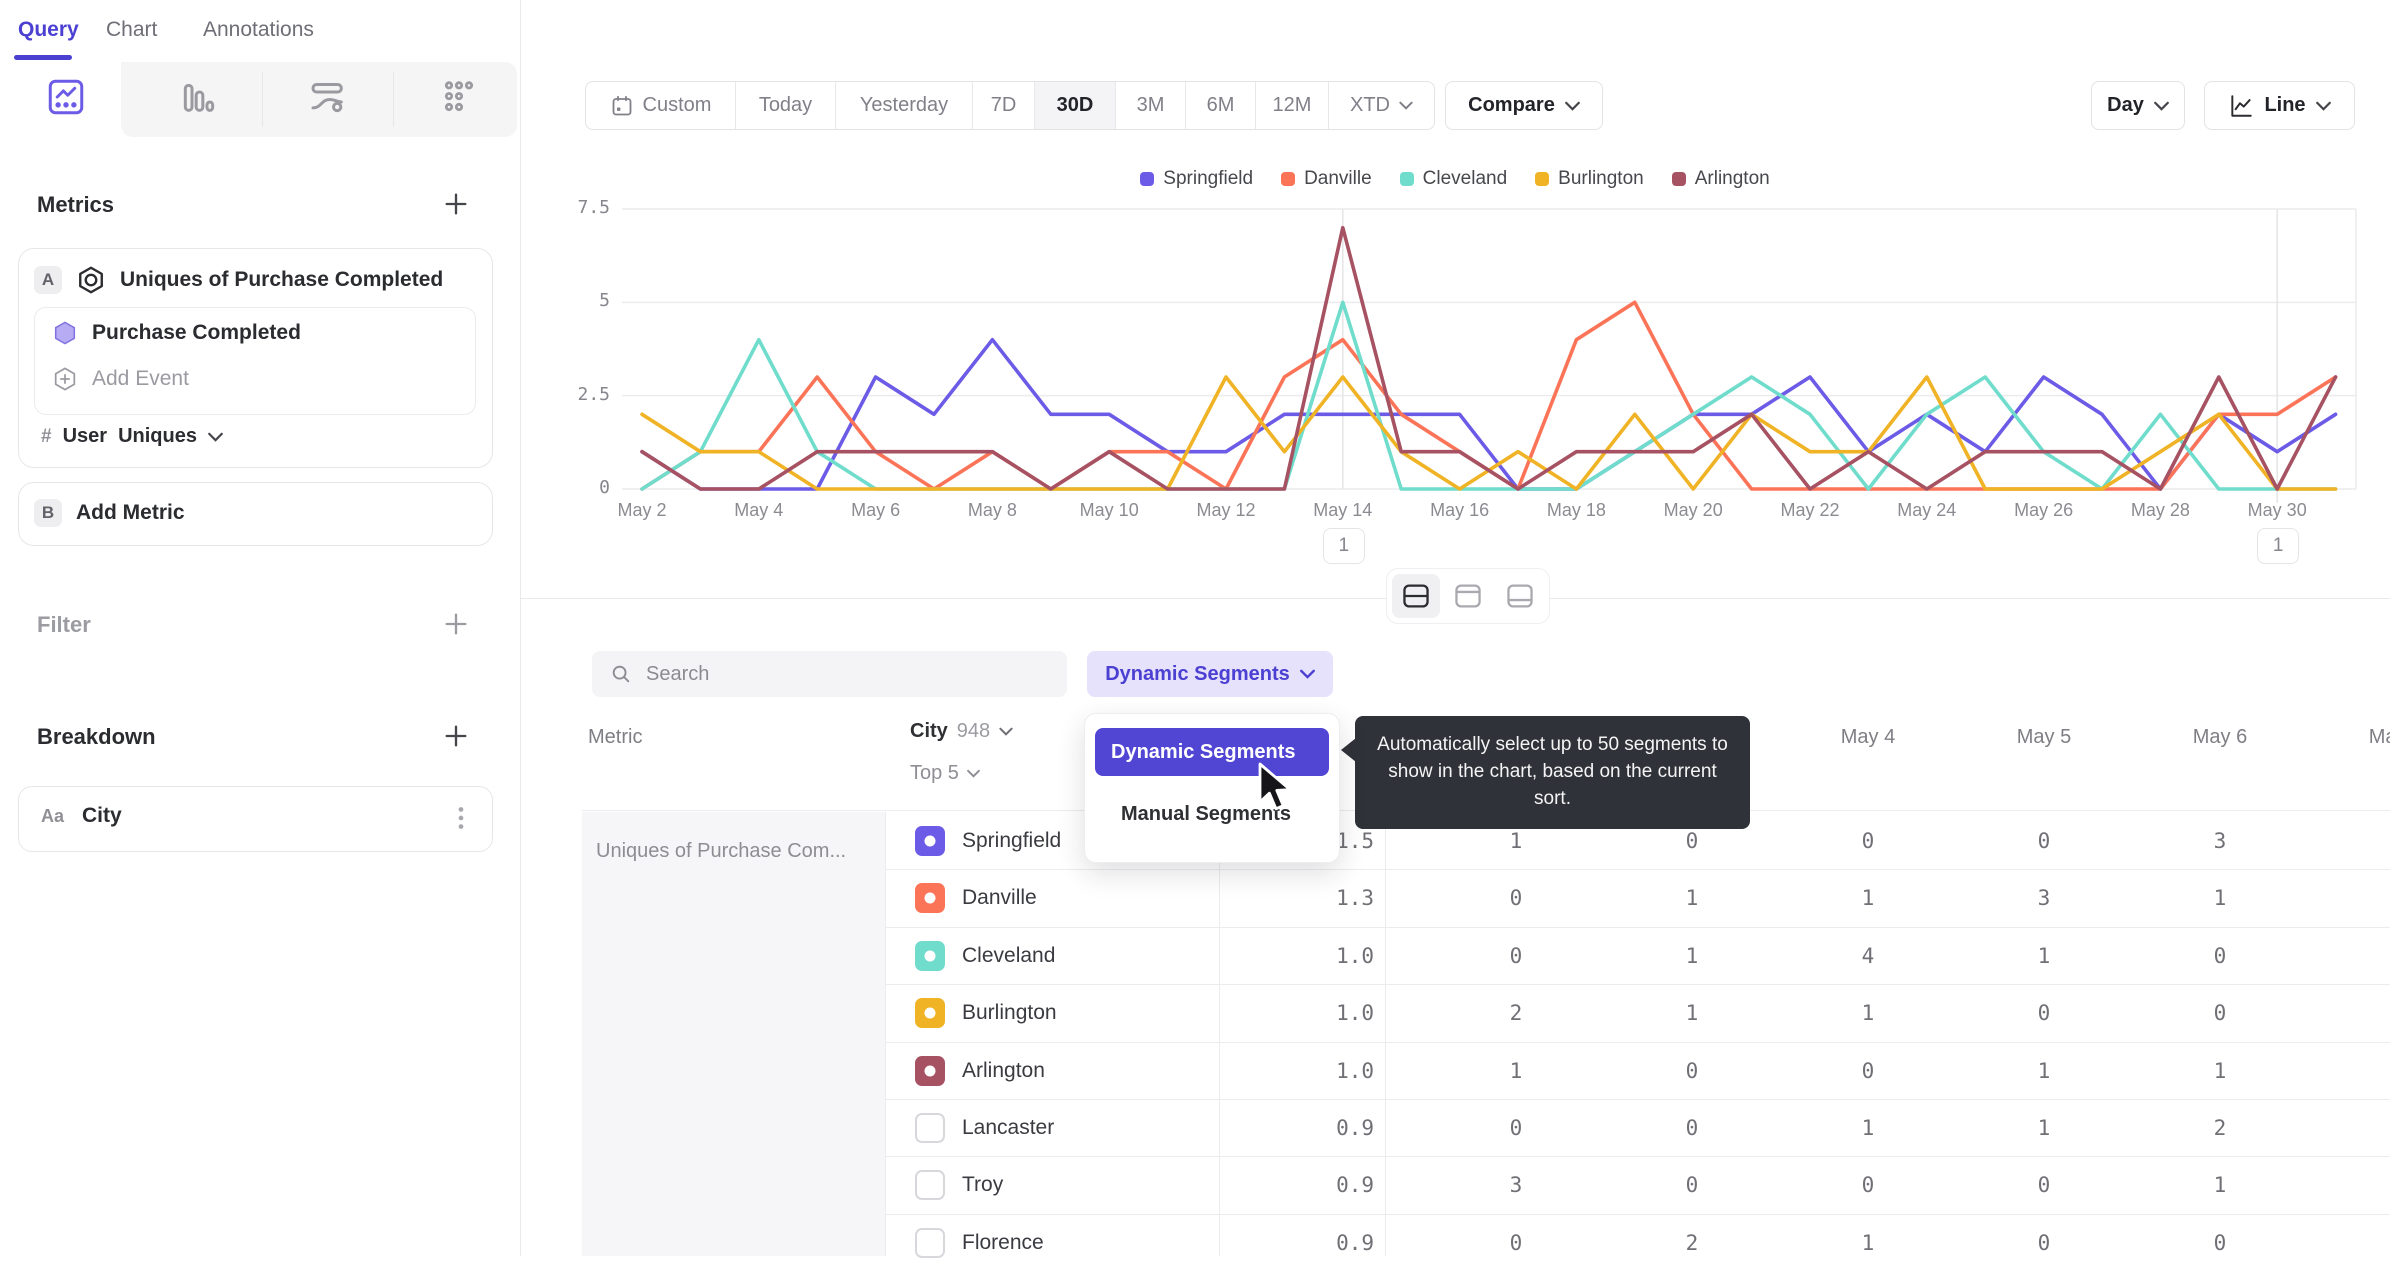 This screenshot has width=2390, height=1271. I want to click on segment-value: 2, so click(1692, 1242).